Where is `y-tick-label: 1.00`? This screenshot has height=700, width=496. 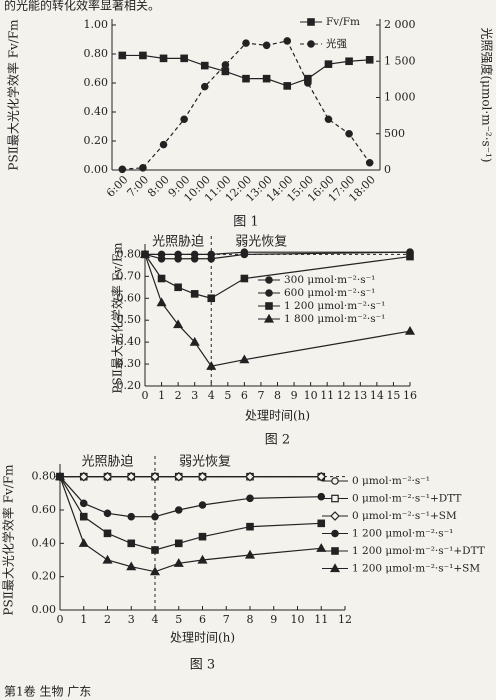 y-tick-label: 1.00 is located at coordinates (96, 24).